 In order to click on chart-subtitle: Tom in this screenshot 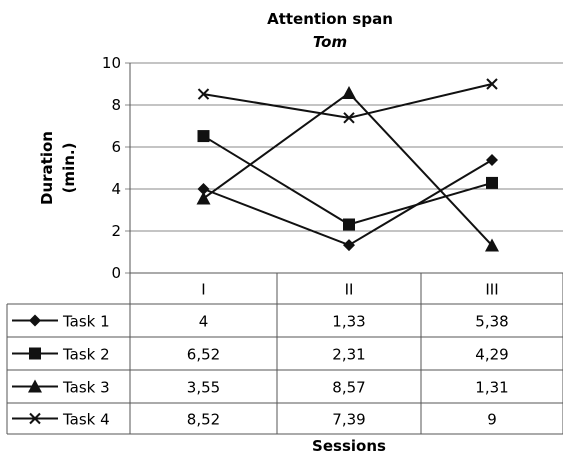, I will do `click(330, 42)`.